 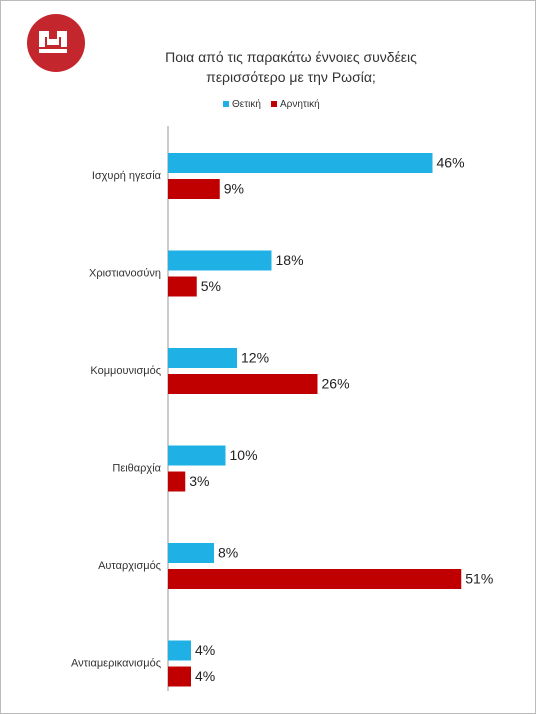 I want to click on logo, so click(x=56, y=43).